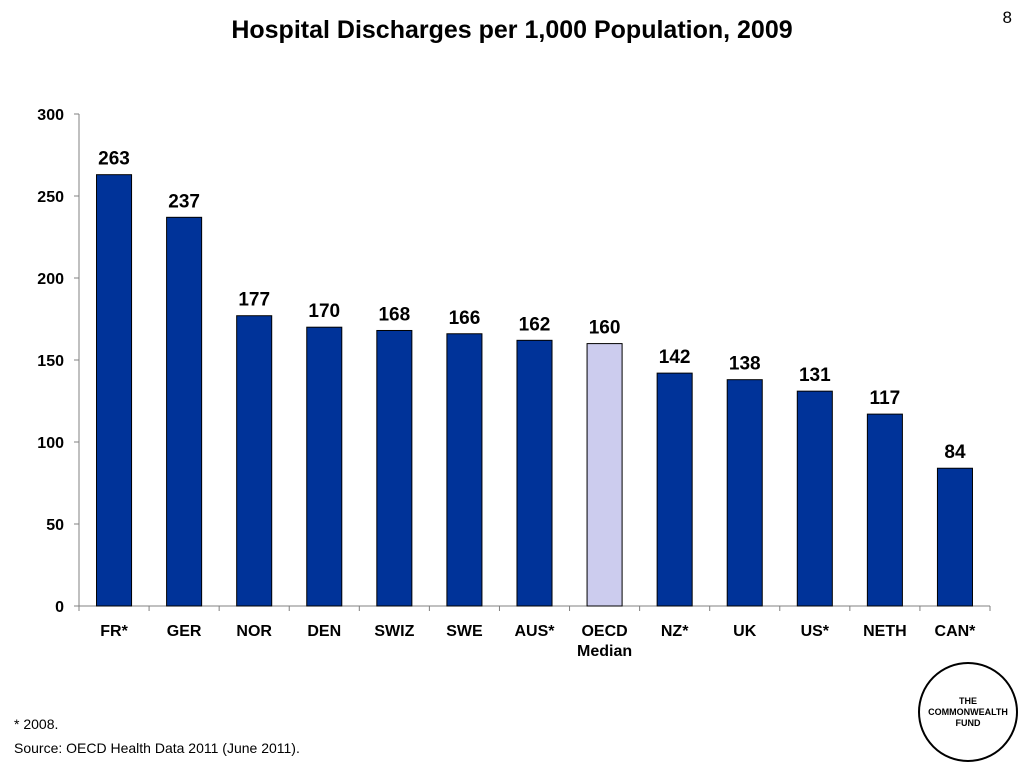  What do you see at coordinates (254, 631) in the screenshot?
I see `x-category-label: NOR` at bounding box center [254, 631].